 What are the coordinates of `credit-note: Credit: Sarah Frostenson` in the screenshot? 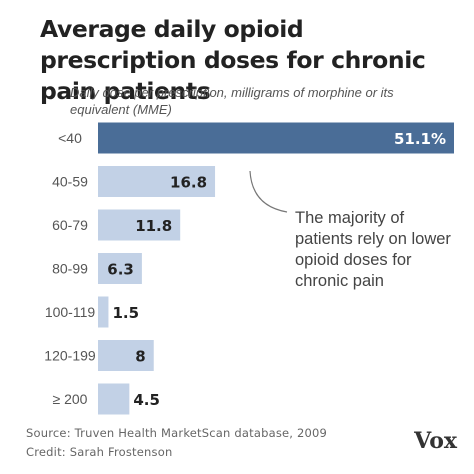 It's located at (99, 452).